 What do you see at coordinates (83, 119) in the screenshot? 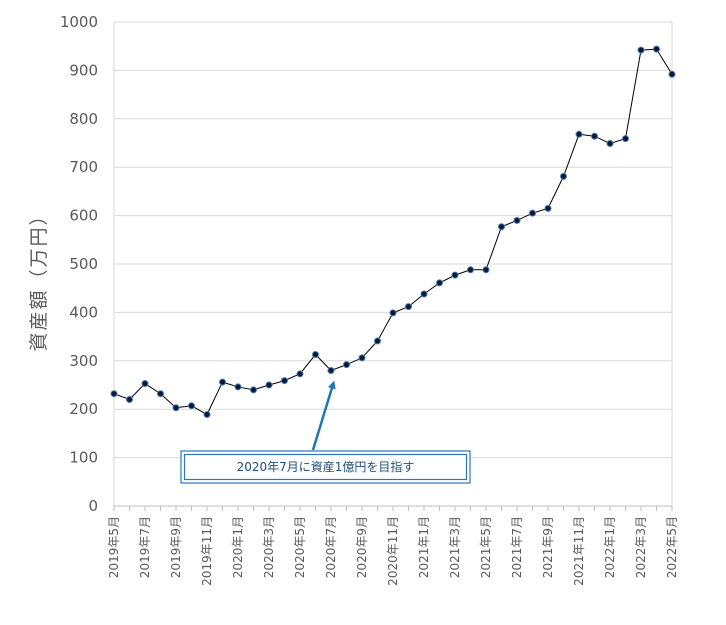
I see `y-tick-label: 800` at bounding box center [83, 119].